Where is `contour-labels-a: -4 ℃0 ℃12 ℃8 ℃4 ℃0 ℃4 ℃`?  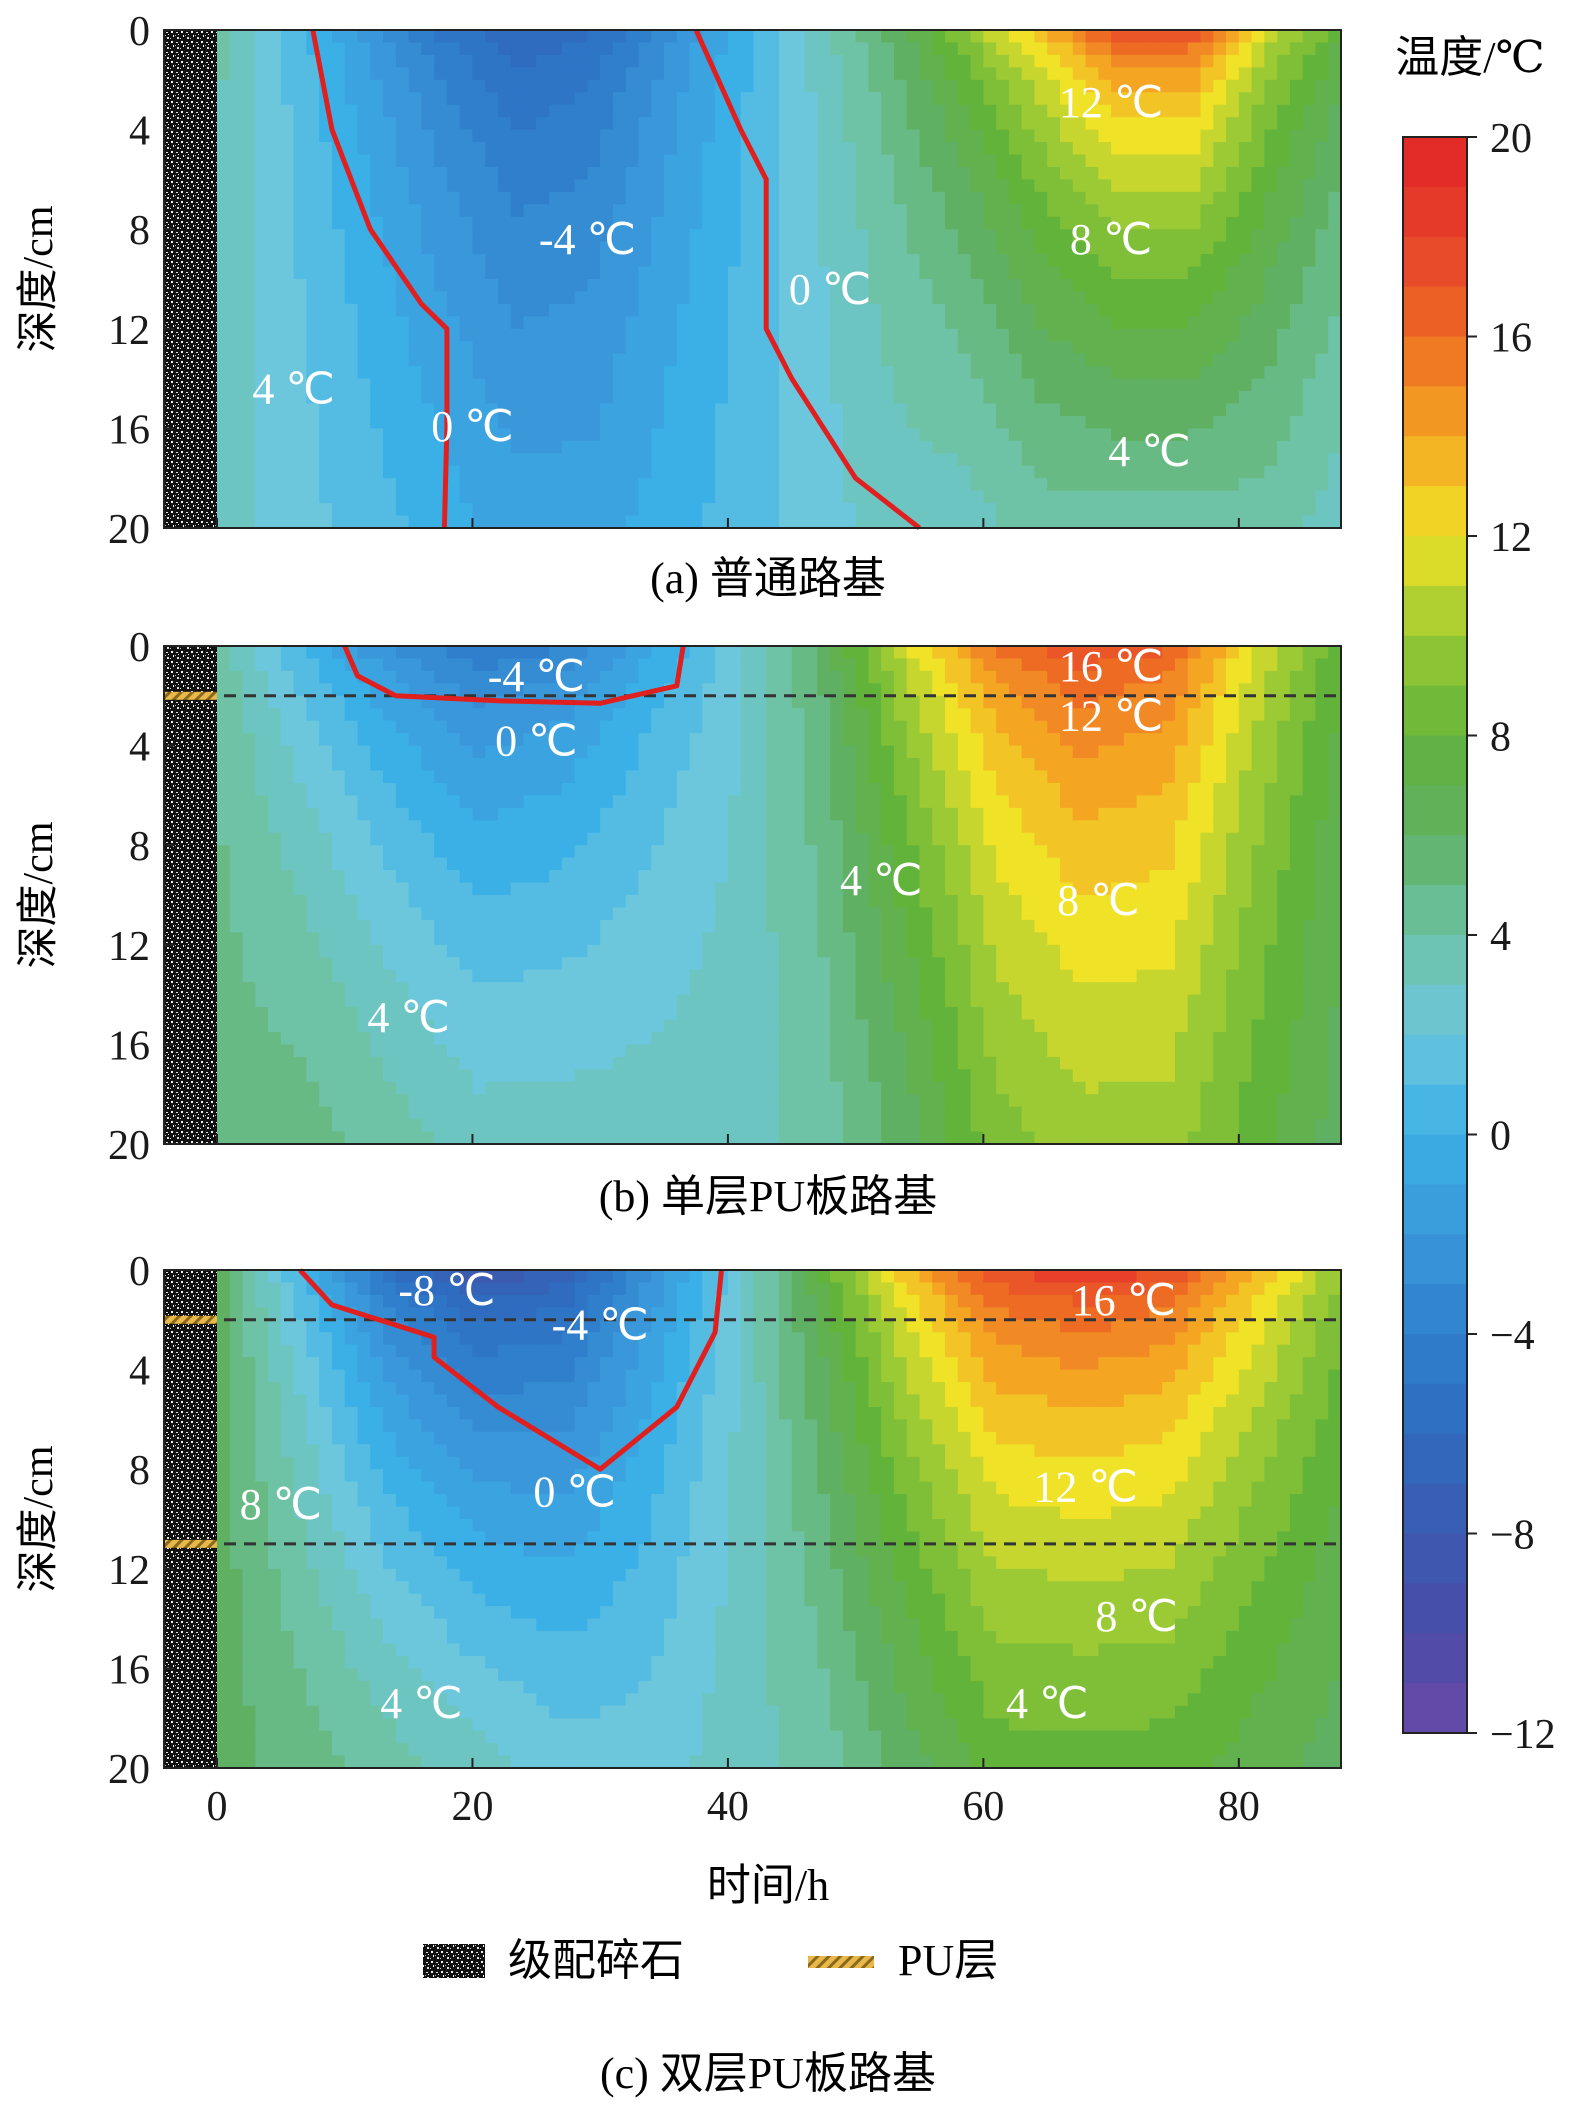 contour-labels-a: -4 ℃0 ℃12 ℃8 ℃4 ℃0 ℃4 ℃ is located at coordinates (721, 277).